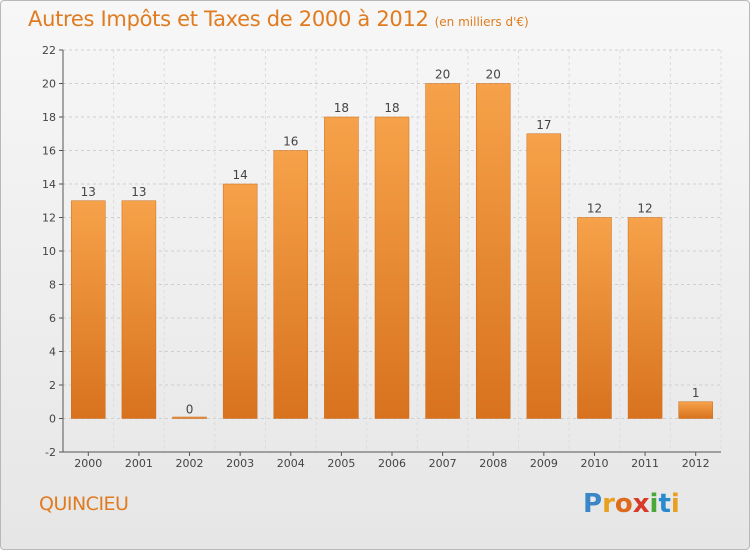 The height and width of the screenshot is (551, 750). Describe the element at coordinates (139, 309) in the screenshot. I see `bar-2001` at that location.